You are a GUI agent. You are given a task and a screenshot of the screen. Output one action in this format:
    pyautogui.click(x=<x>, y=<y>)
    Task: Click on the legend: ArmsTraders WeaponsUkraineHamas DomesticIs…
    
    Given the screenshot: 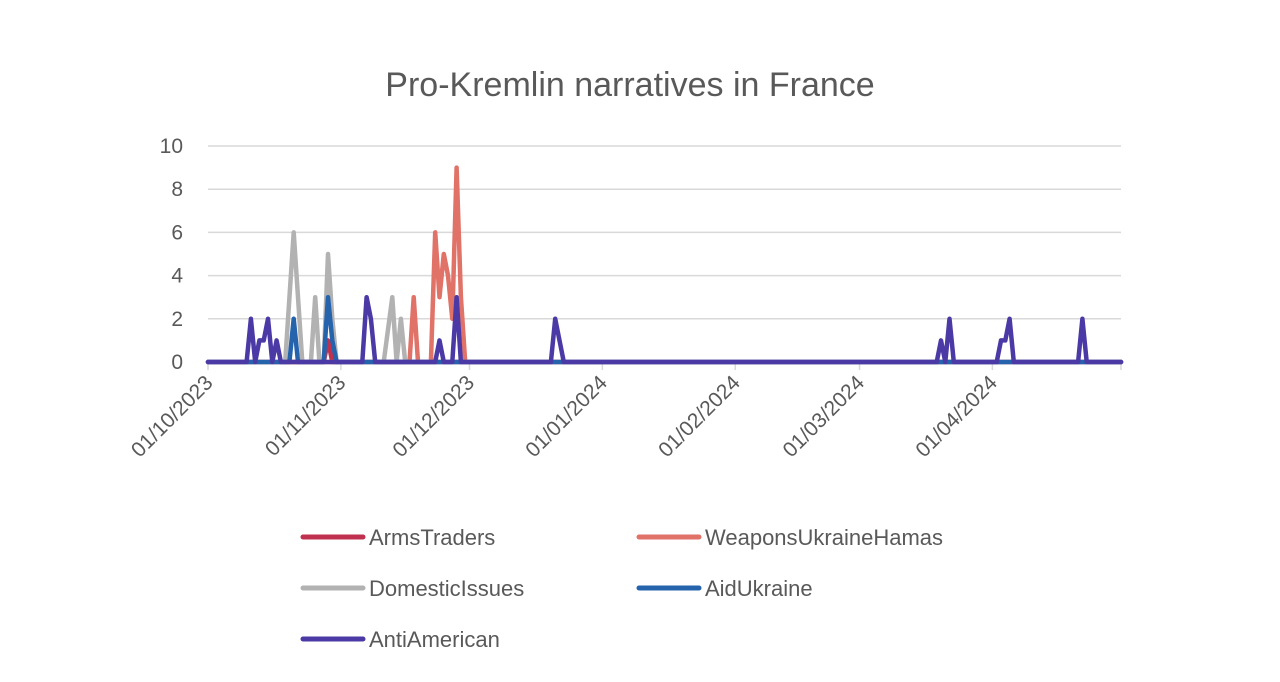 What is the action you would take?
    pyautogui.click(x=621, y=588)
    